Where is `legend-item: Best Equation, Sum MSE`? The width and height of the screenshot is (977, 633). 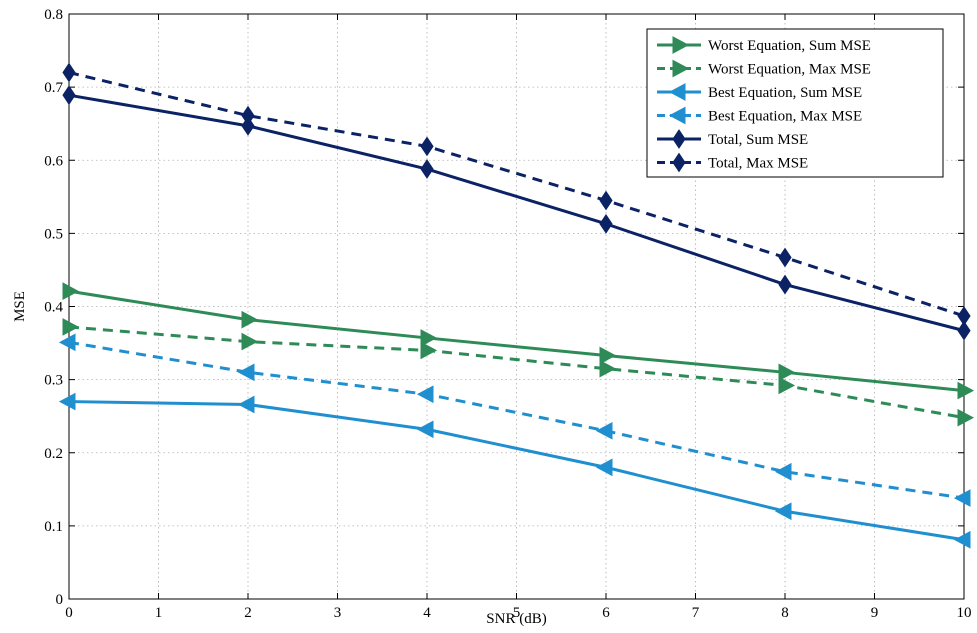
legend-item: Best Equation, Sum MSE is located at coordinates (759, 92).